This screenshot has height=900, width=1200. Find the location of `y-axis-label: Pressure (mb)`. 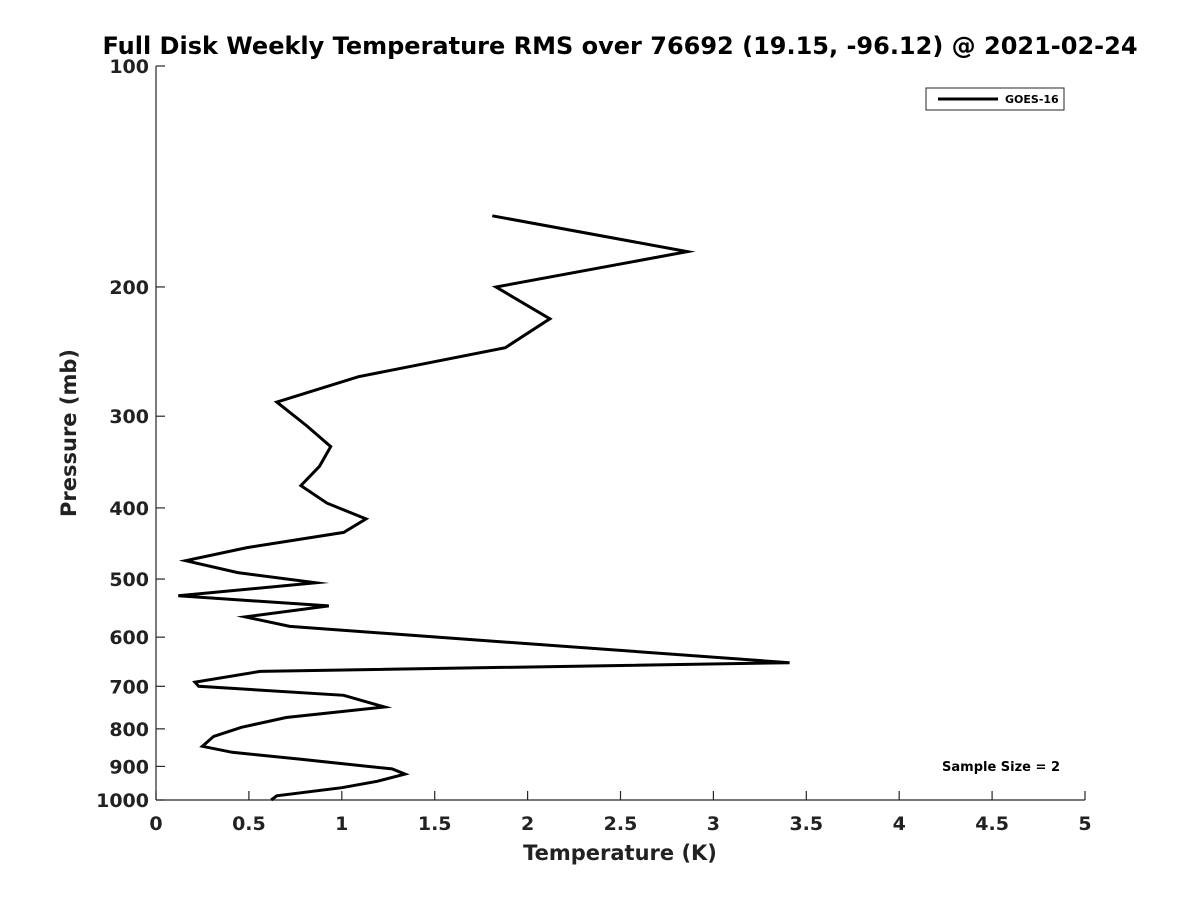

y-axis-label: Pressure (mb) is located at coordinates (69, 433).